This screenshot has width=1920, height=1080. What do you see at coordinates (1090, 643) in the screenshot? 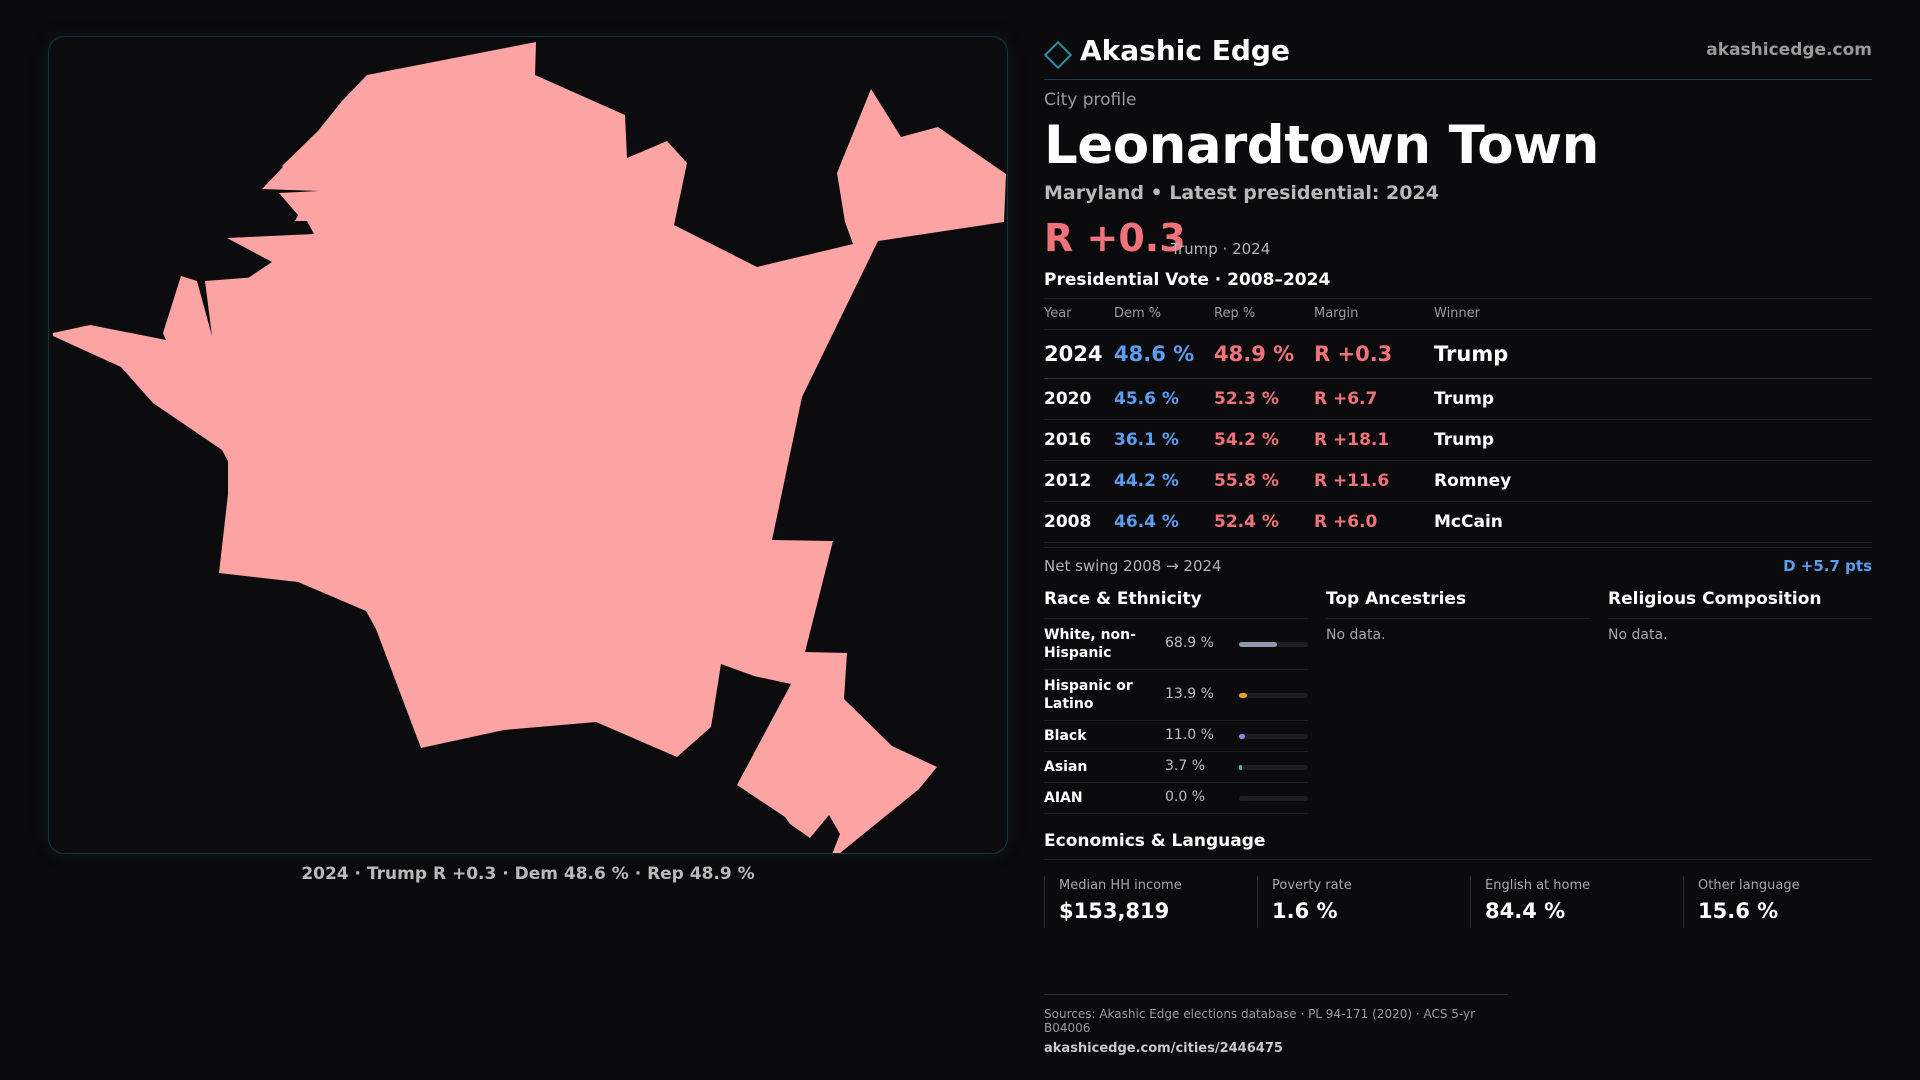
I see `race-label: White, non-Hispanic` at bounding box center [1090, 643].